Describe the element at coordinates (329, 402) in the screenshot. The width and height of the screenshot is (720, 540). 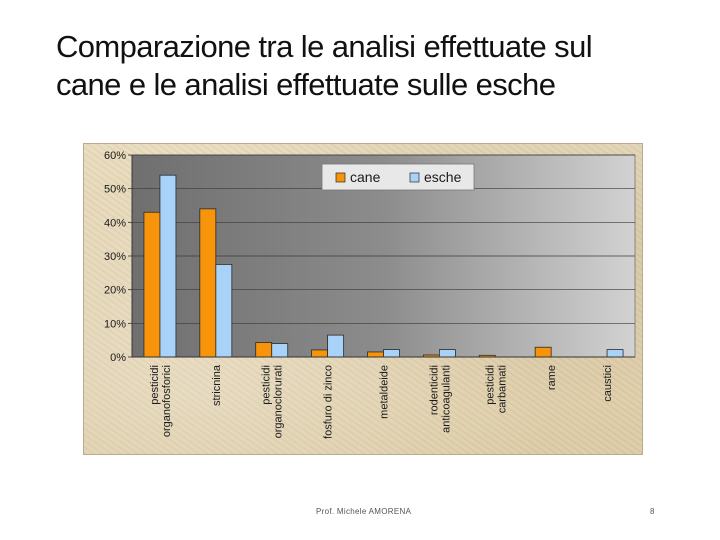
I see `x-tick-label: fosfuro di zinco` at that location.